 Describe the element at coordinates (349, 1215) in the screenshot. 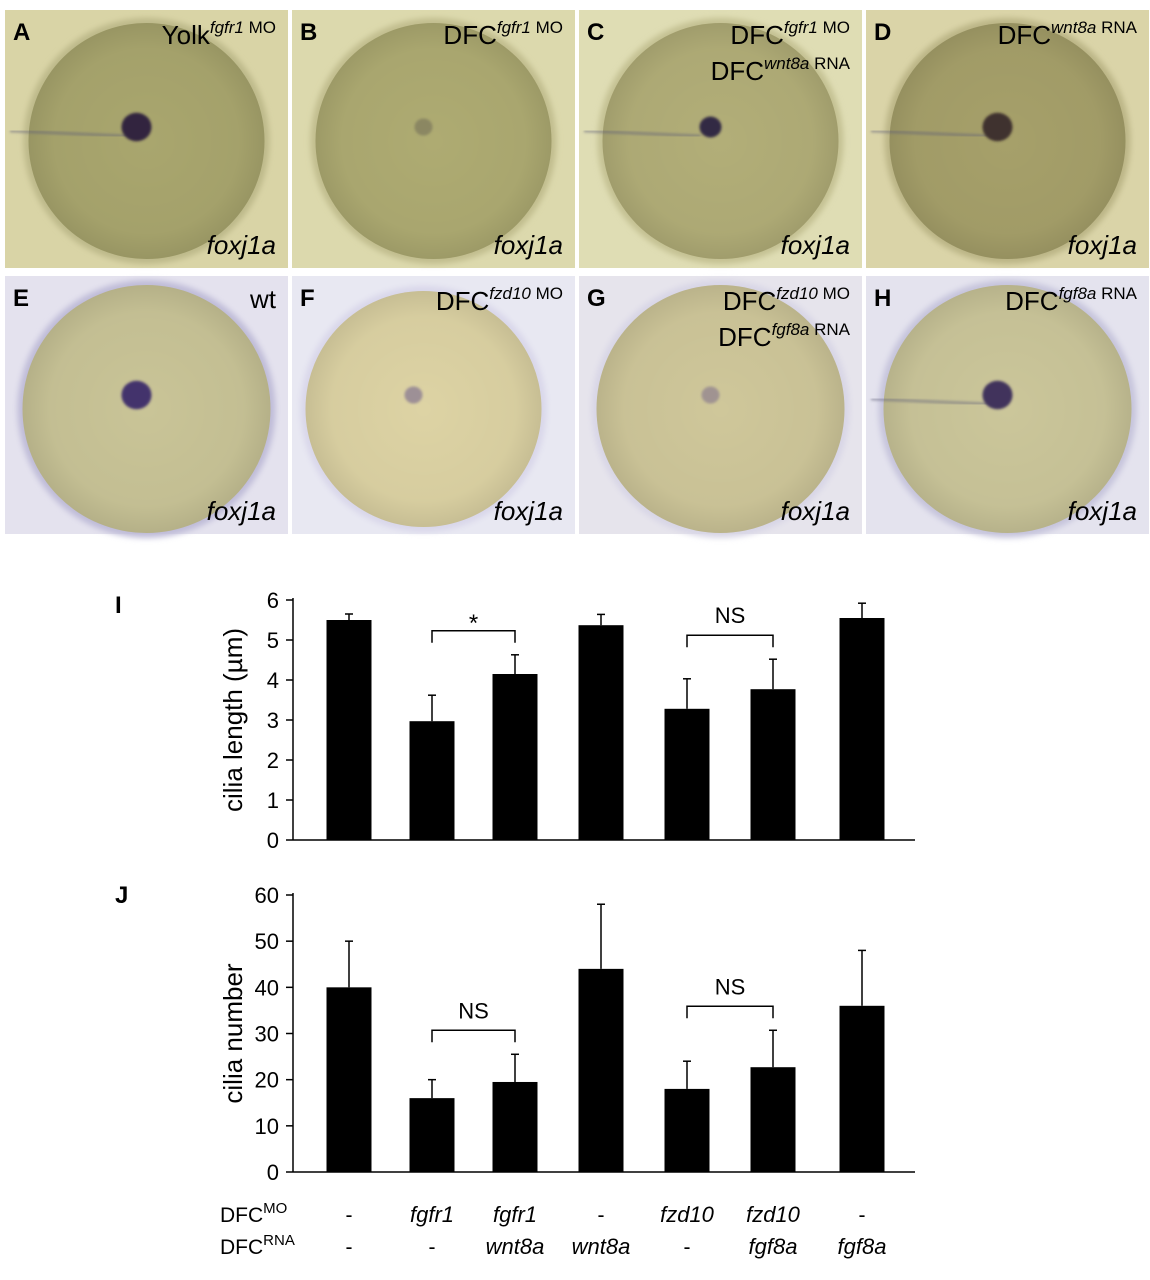

I see `condition-mo-0: -` at that location.